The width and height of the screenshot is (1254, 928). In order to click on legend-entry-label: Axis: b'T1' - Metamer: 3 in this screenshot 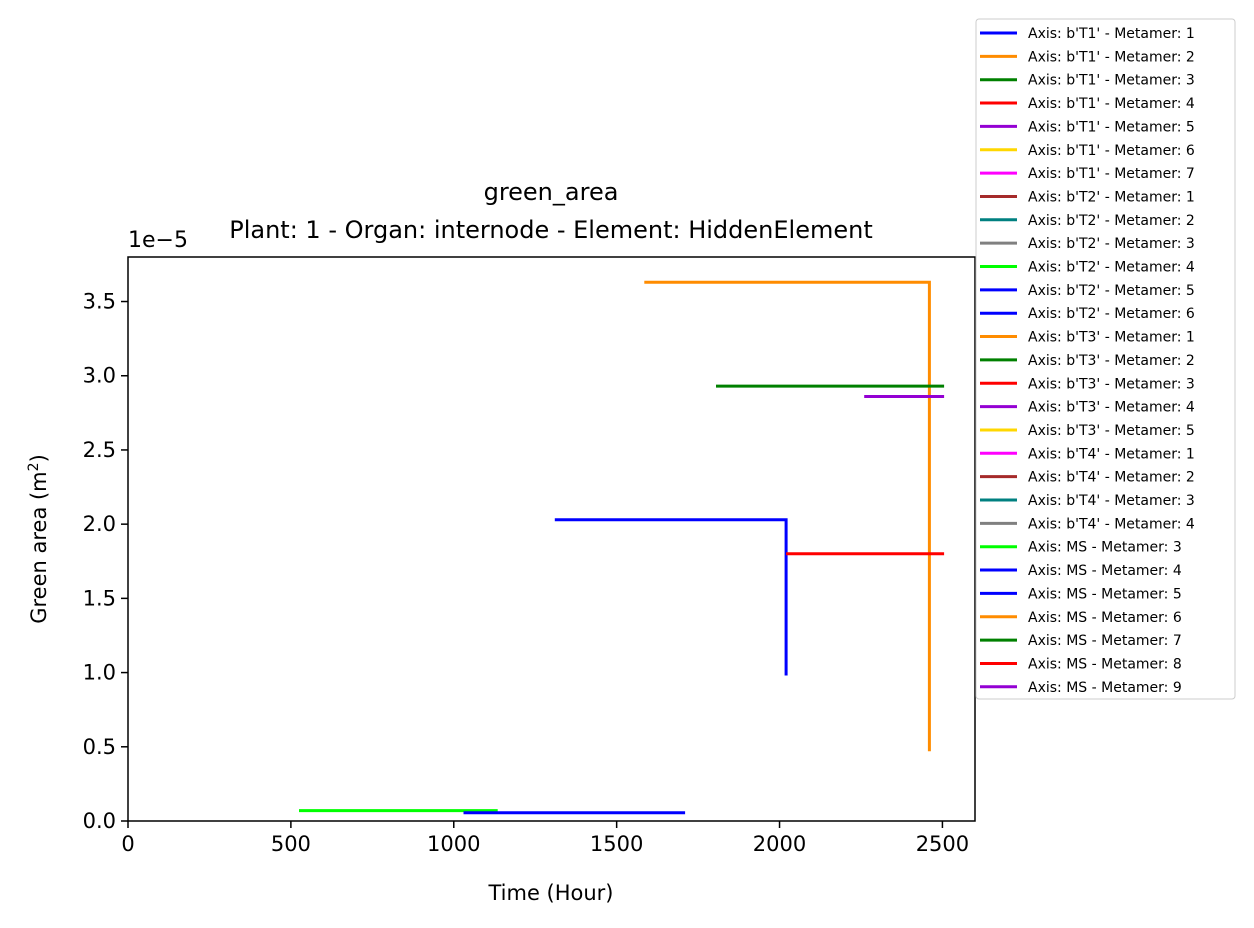, I will do `click(1111, 81)`.